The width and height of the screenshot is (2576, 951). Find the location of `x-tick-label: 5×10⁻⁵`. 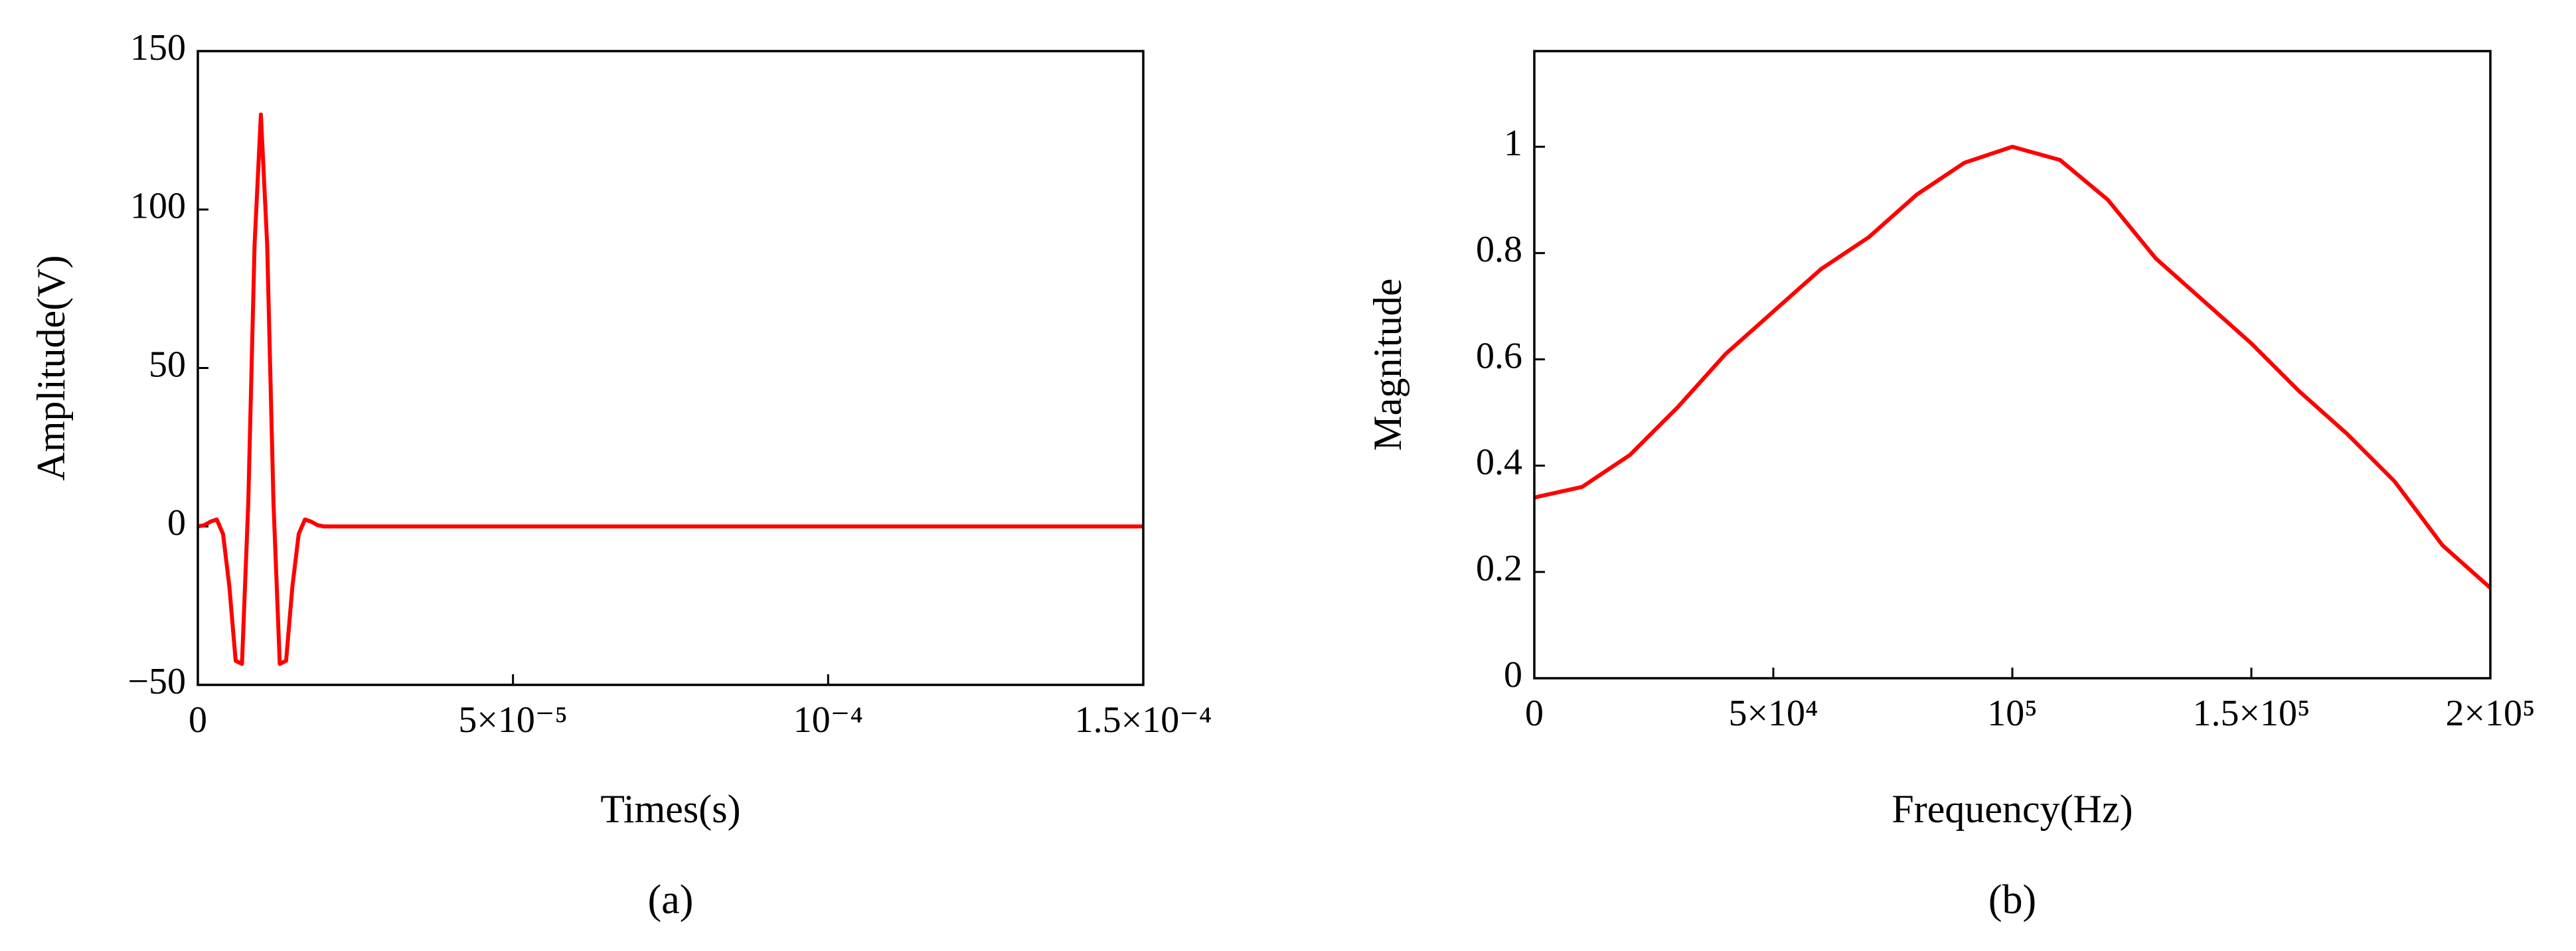

x-tick-label: 5×10⁻⁵ is located at coordinates (513, 720).